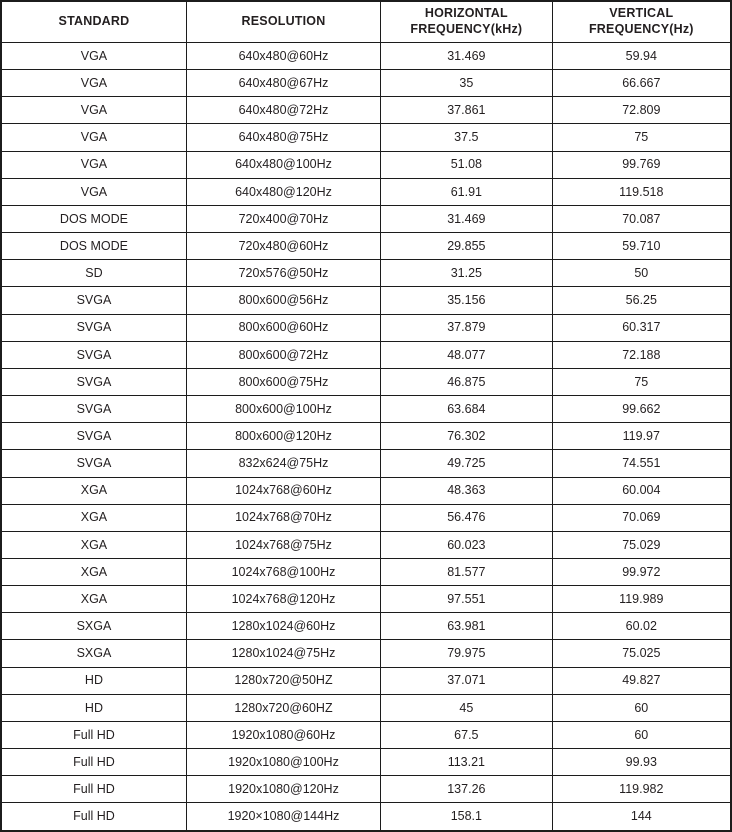 This screenshot has height=832, width=732. Describe the element at coordinates (283, 246) in the screenshot. I see `resolution-cell: 720x480@60Hz` at that location.